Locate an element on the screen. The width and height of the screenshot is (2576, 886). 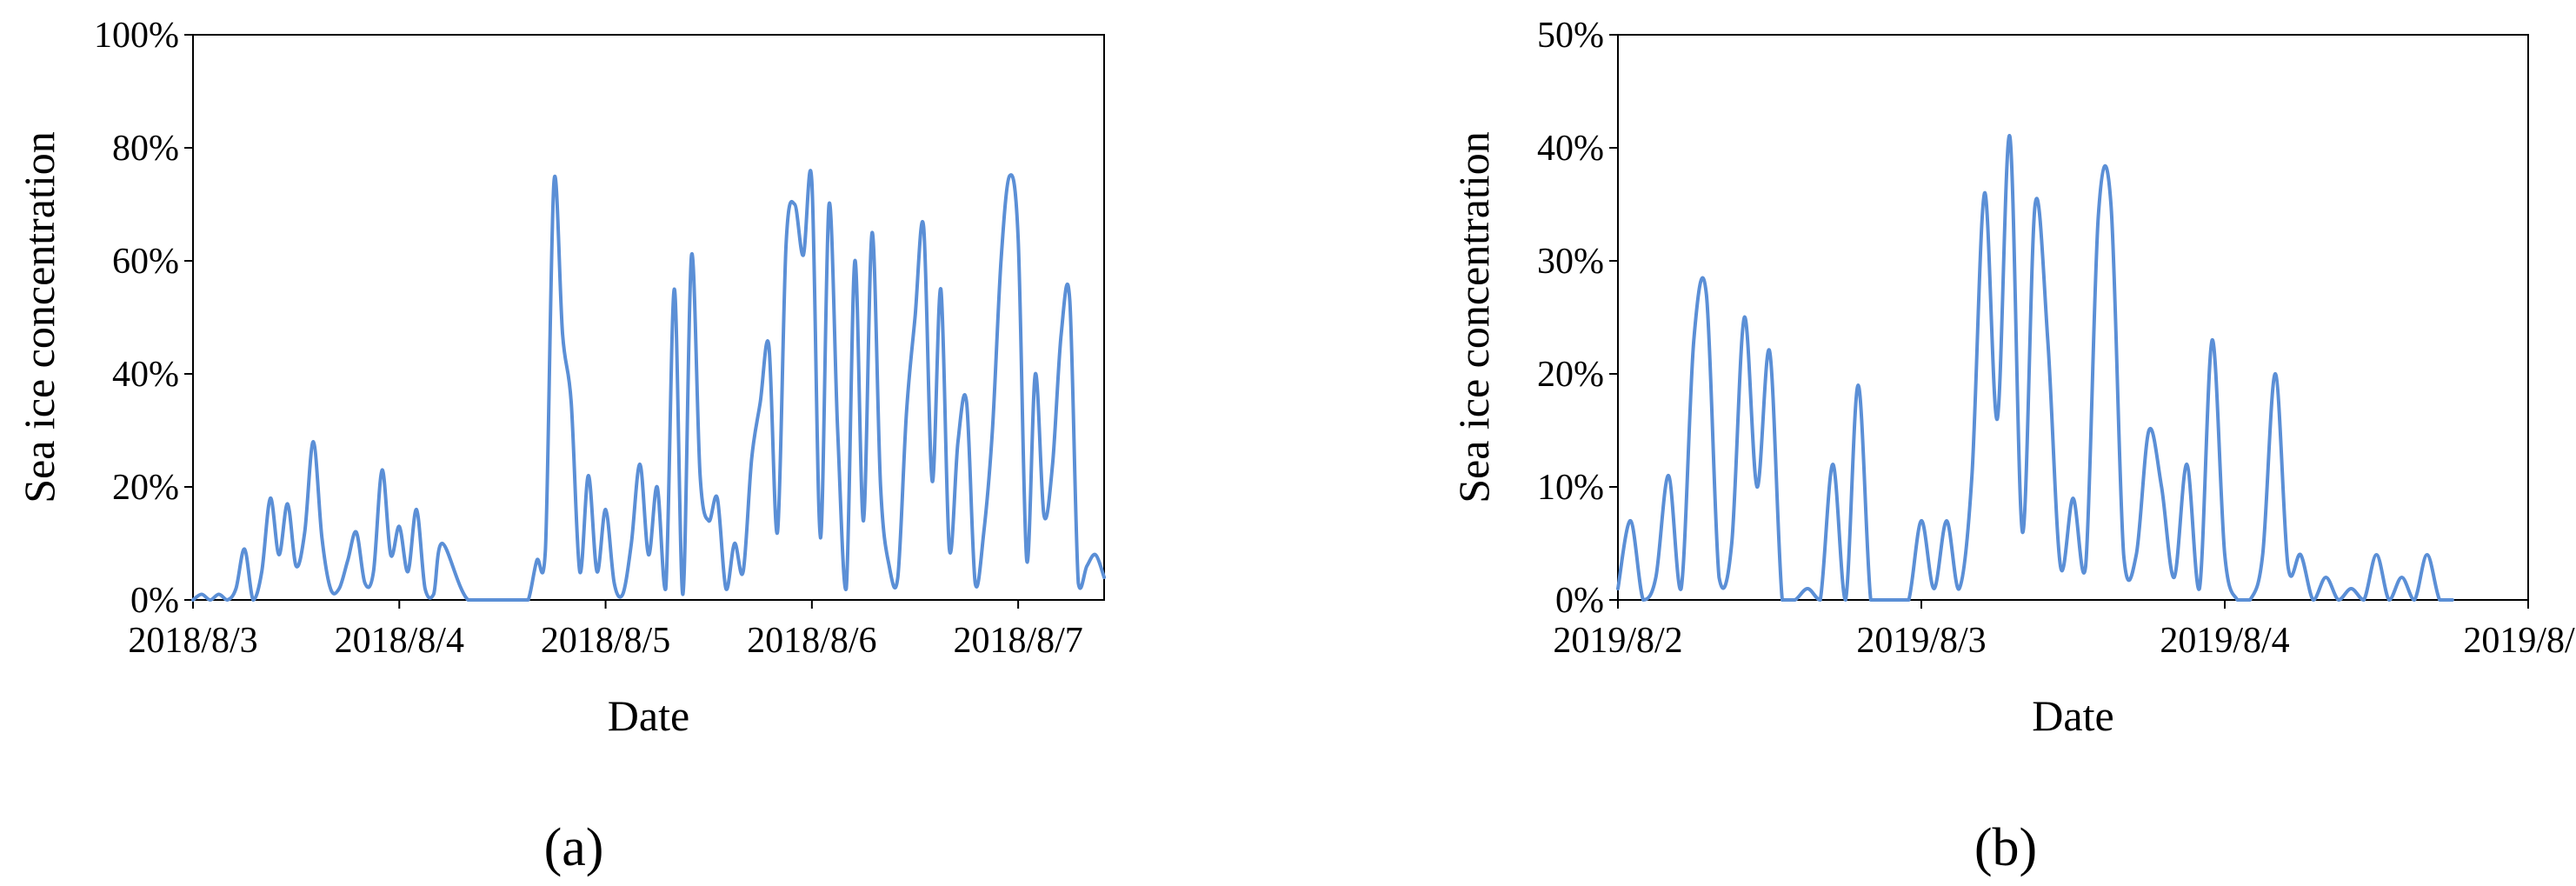
y-tick-label: 50% is located at coordinates (1570, 36).